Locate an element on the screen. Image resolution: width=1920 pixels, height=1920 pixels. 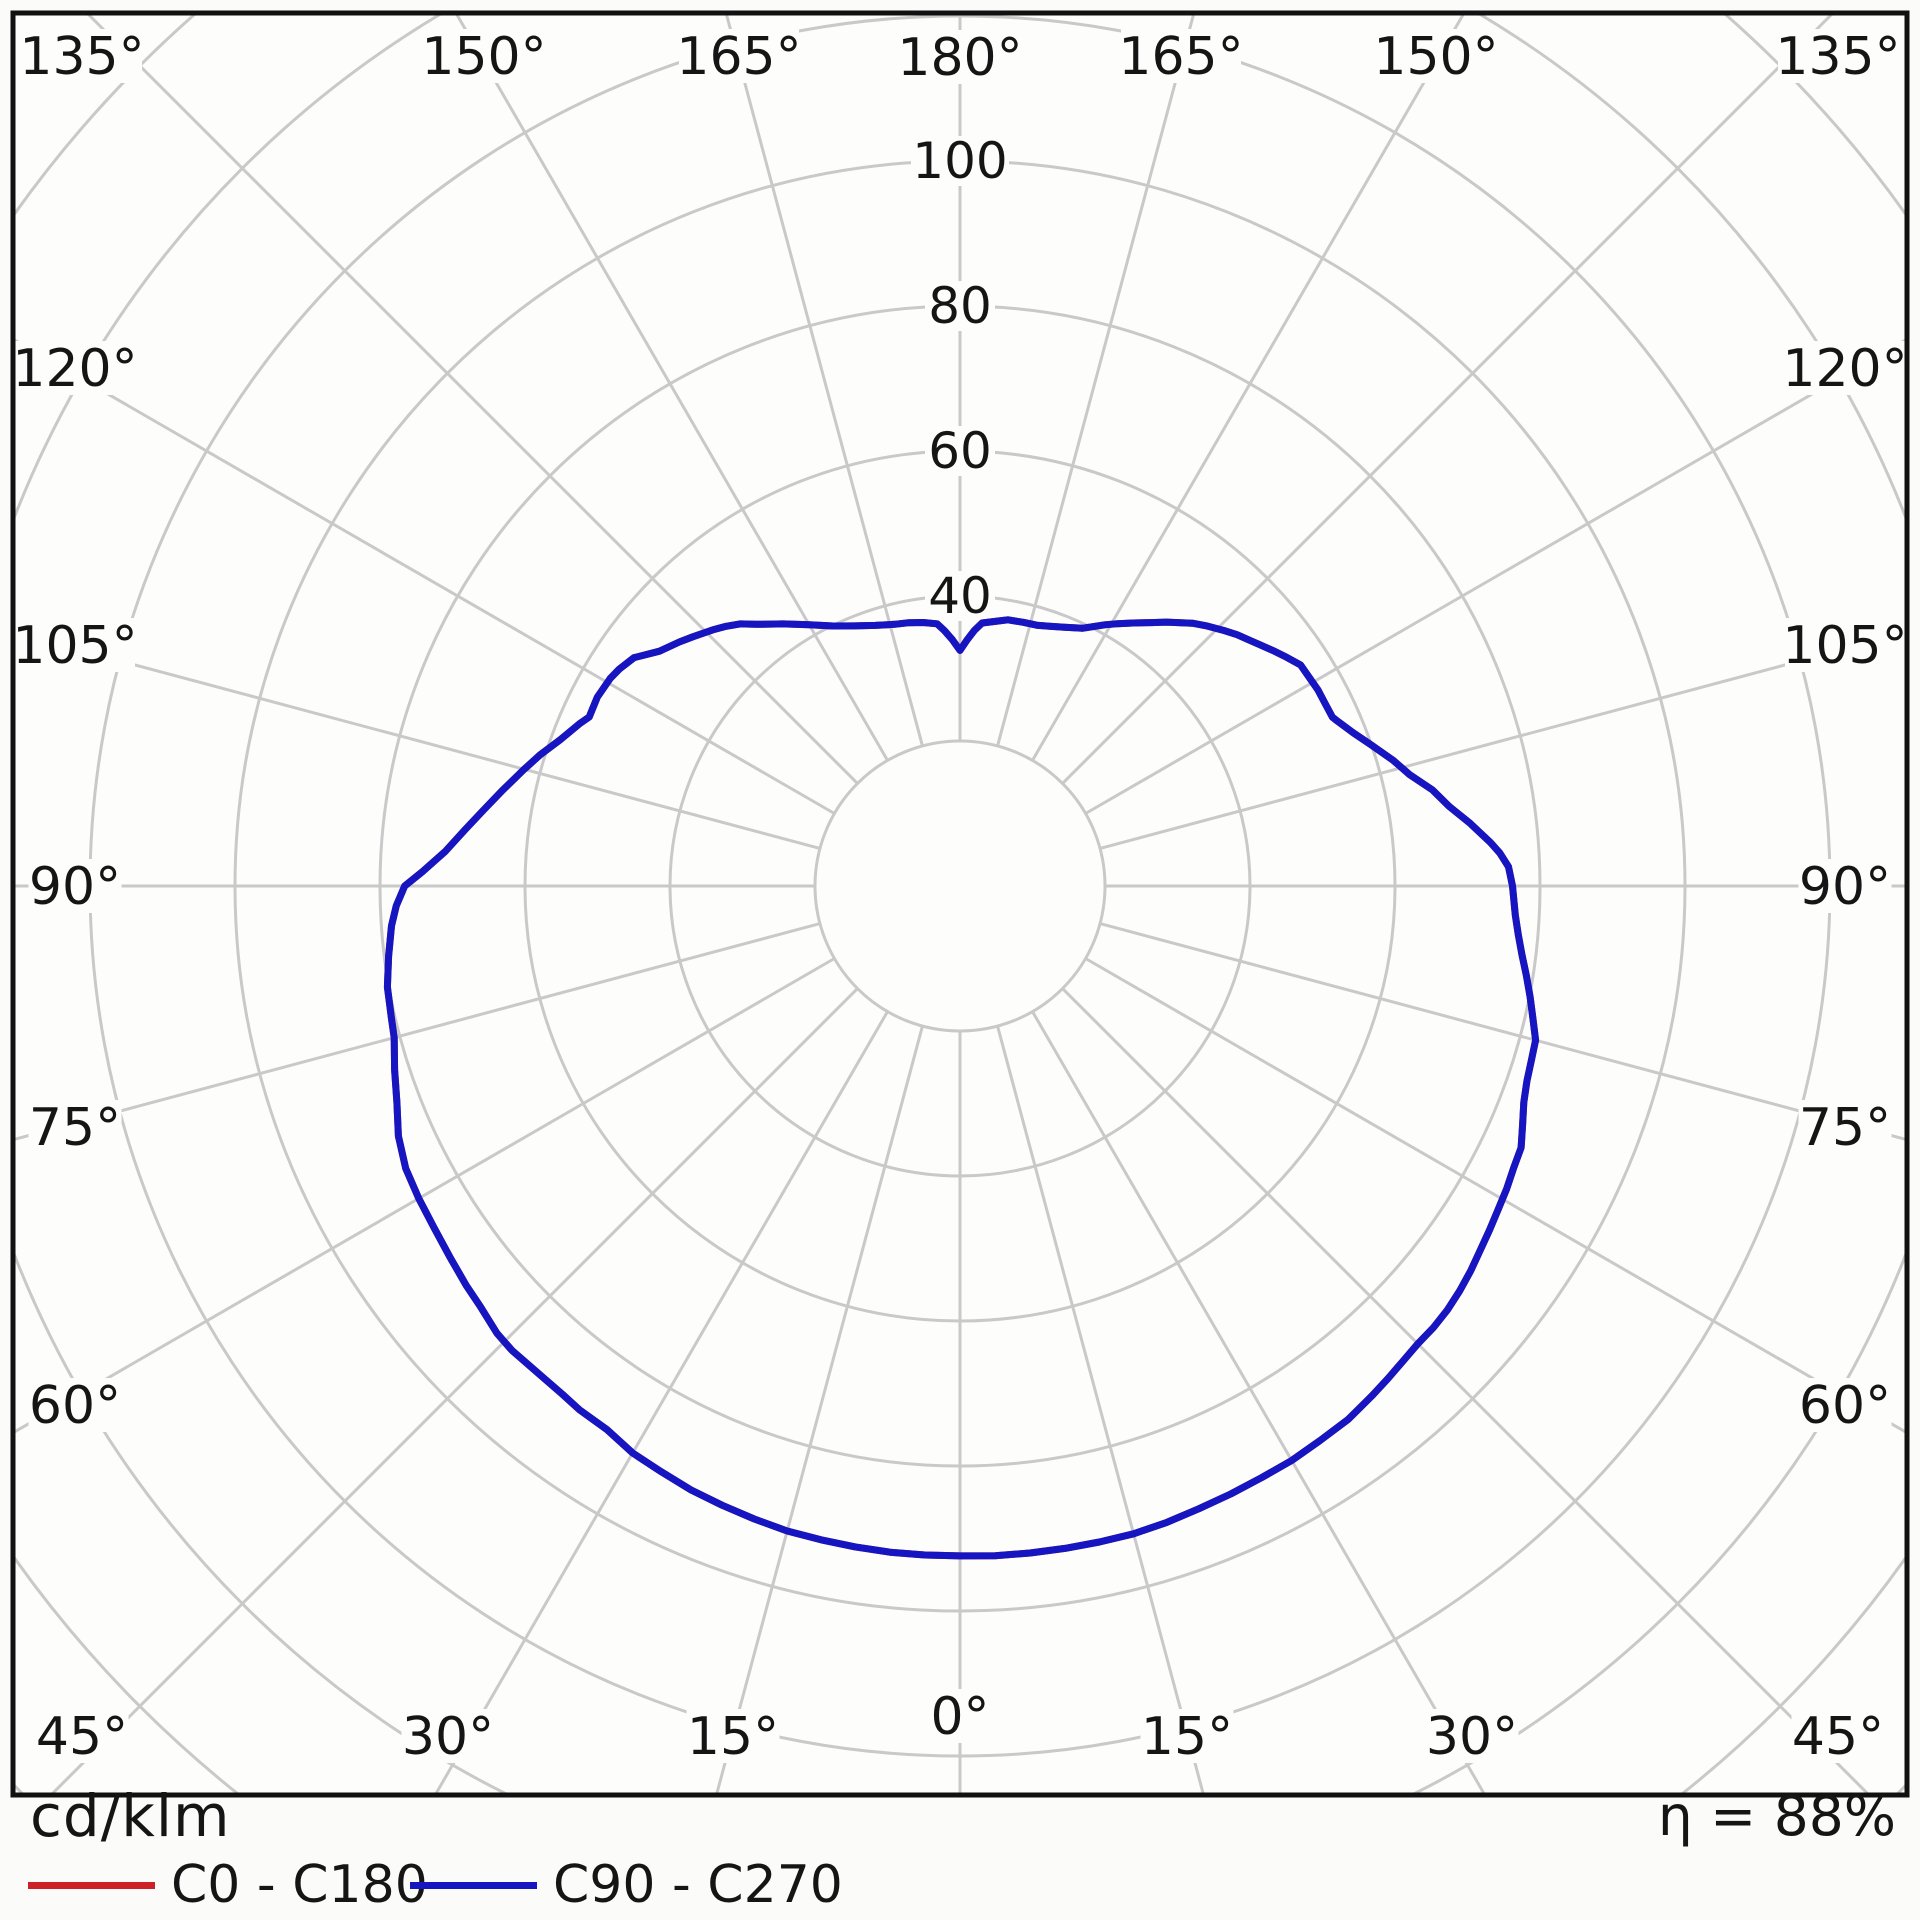
radial-tick-label: 60 is located at coordinates (960, 451).